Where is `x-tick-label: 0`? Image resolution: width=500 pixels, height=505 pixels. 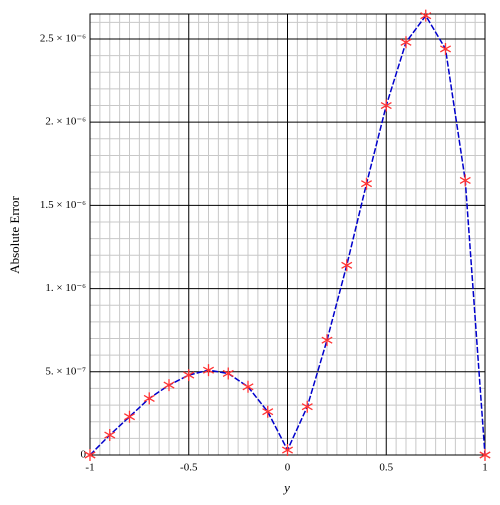
x-tick-label: 0 is located at coordinates (288, 468).